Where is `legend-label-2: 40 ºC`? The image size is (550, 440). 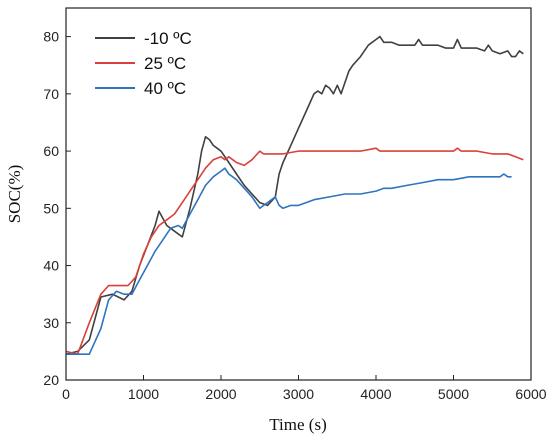
legend-label-2: 40 ºC is located at coordinates (165, 88).